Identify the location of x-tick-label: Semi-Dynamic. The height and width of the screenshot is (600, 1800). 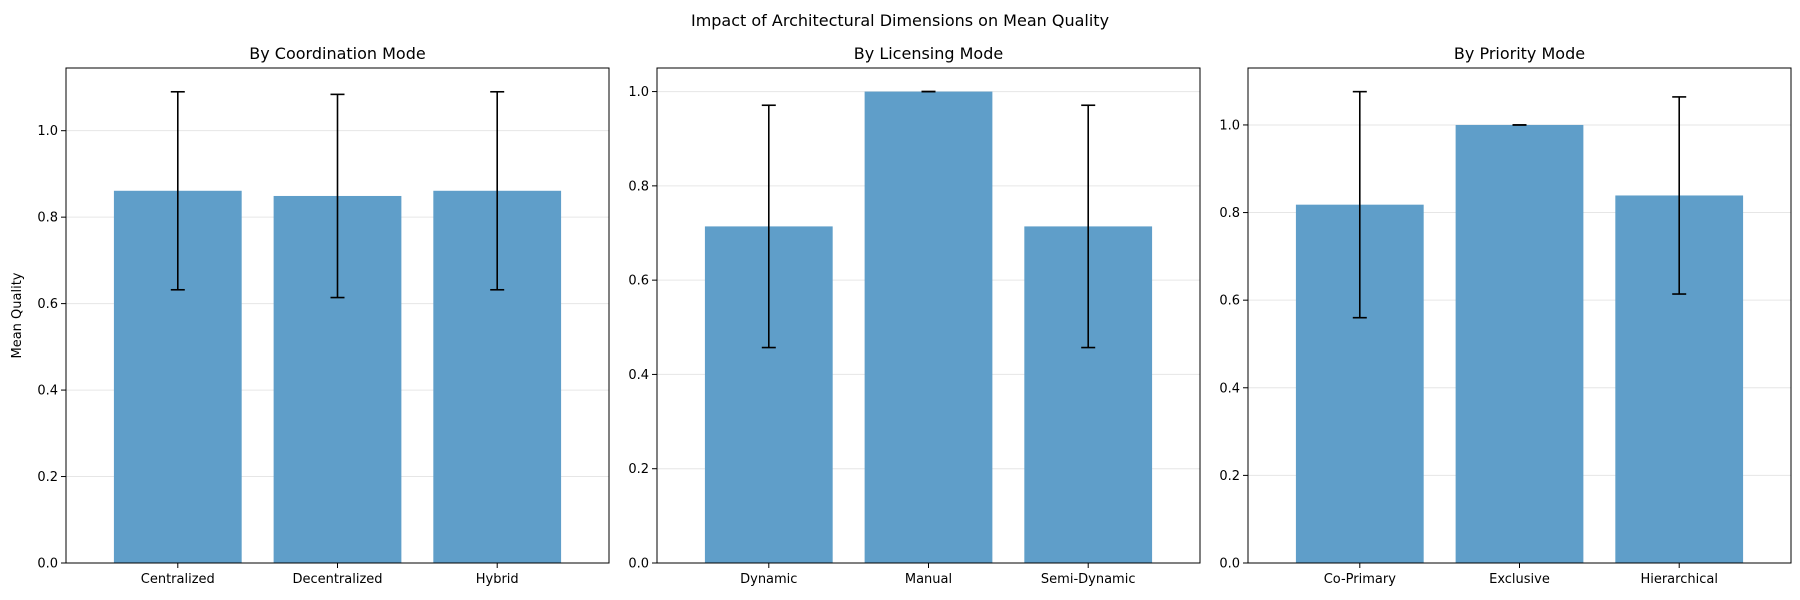
(1088, 579).